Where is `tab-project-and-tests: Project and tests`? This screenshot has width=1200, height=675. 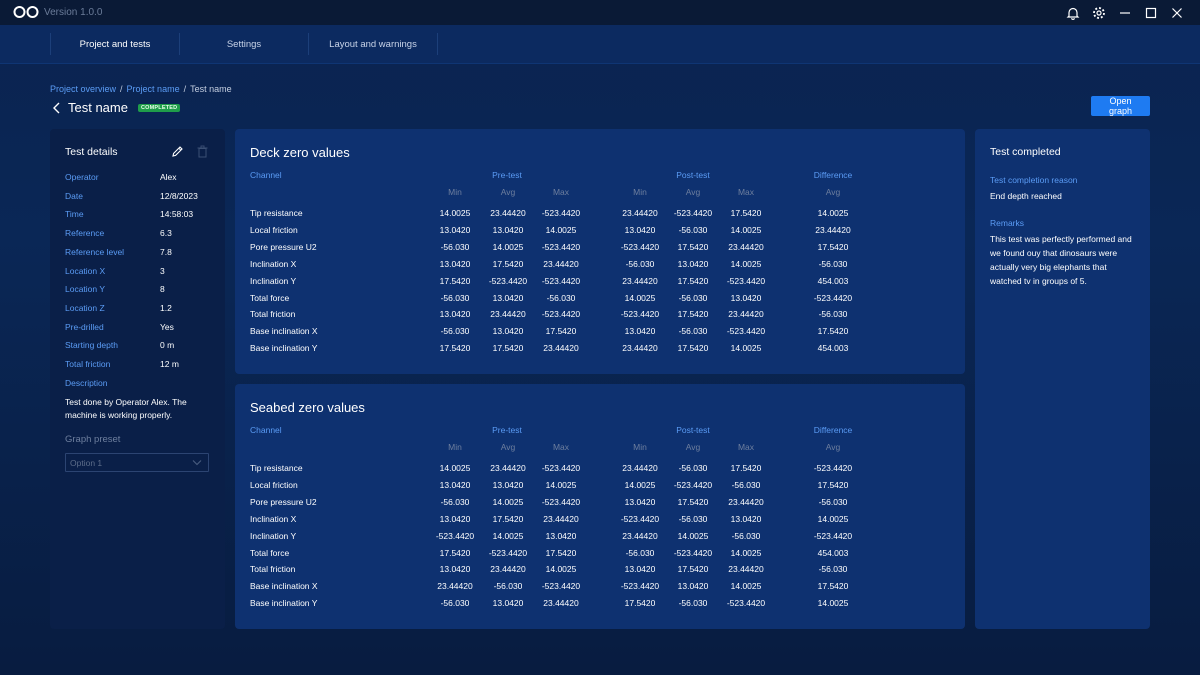 tab-project-and-tests: Project and tests is located at coordinates (114, 44).